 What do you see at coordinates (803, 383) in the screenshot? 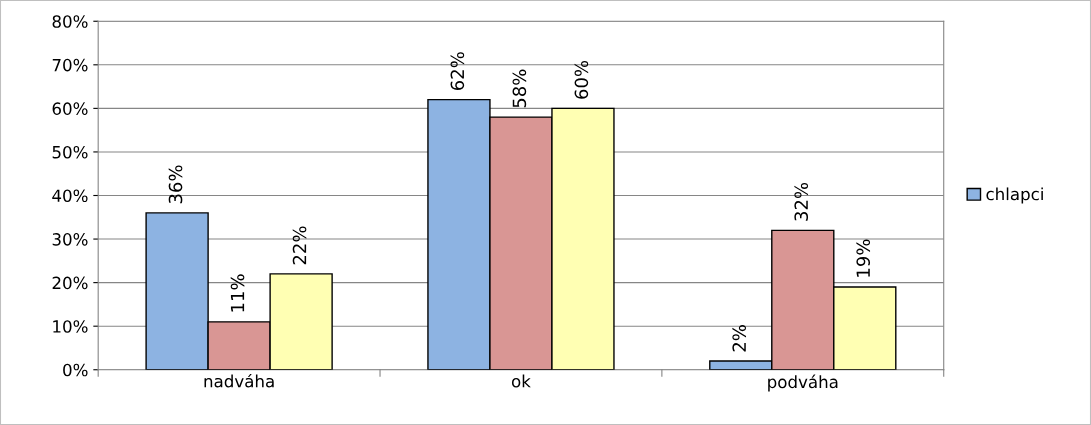
I see `x-tick-label: podváha` at bounding box center [803, 383].